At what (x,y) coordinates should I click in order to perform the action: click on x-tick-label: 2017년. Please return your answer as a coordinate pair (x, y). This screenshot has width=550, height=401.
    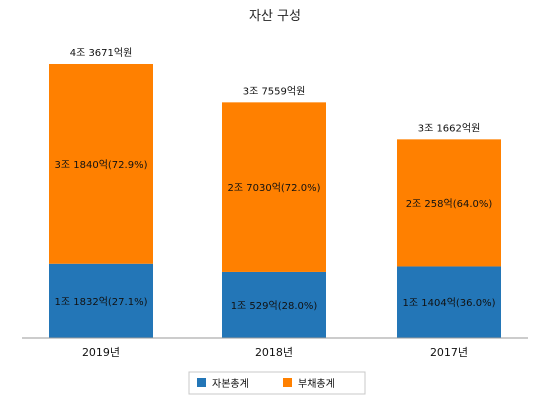
    Looking at the image, I should click on (449, 352).